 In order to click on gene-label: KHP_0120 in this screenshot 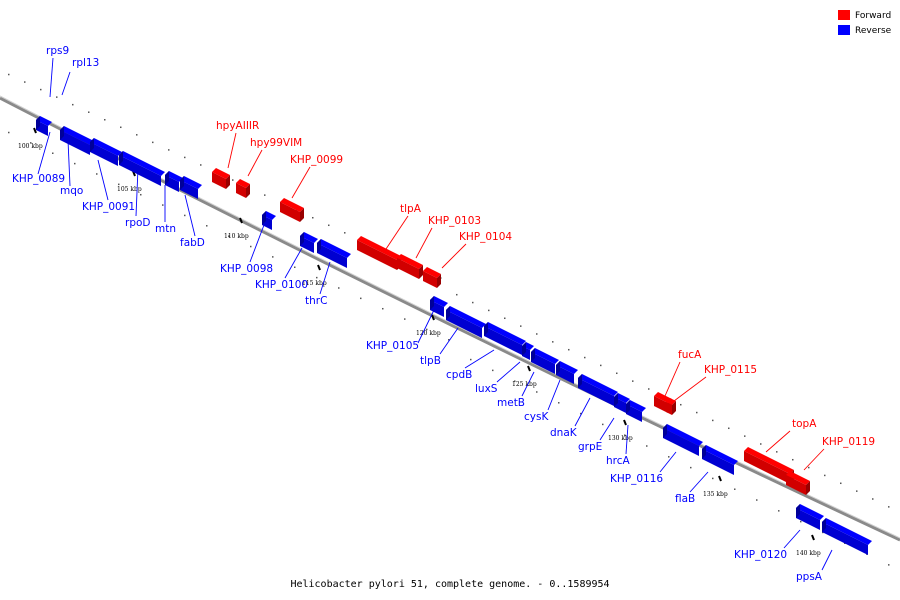, I will do `click(760, 555)`.